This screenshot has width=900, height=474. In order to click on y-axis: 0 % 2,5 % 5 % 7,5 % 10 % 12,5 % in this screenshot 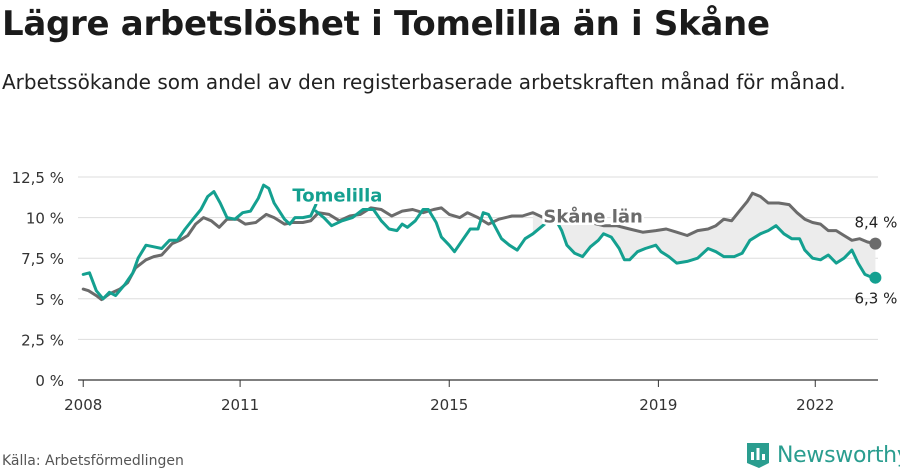, I will do `click(38, 279)`.